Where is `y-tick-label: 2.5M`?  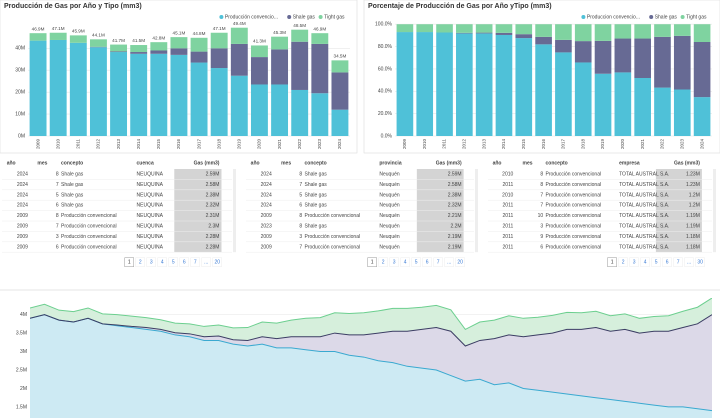
y-tick-label: 2.5M is located at coordinates (21, 370).